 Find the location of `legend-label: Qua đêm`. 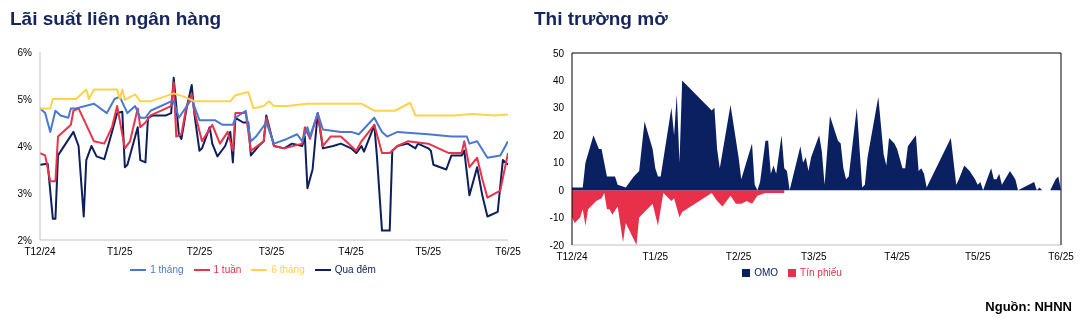

legend-label: Qua đêm is located at coordinates (355, 269).